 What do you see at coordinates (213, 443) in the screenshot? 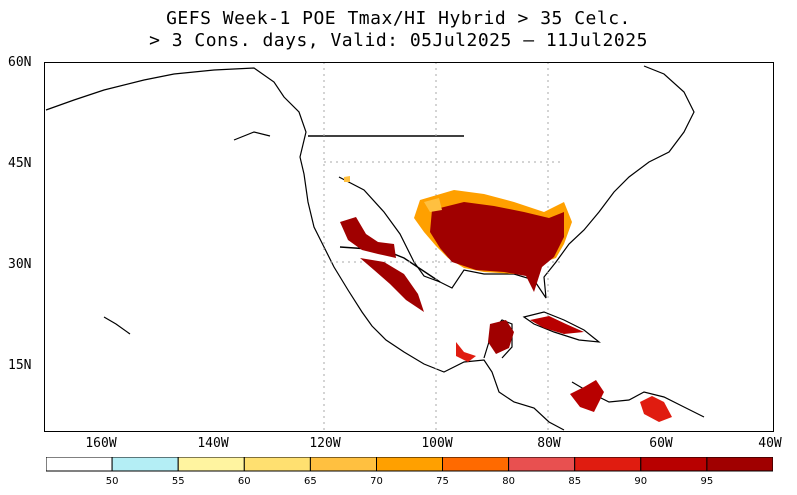
I see `lon-label-140w: 140W` at bounding box center [213, 443].